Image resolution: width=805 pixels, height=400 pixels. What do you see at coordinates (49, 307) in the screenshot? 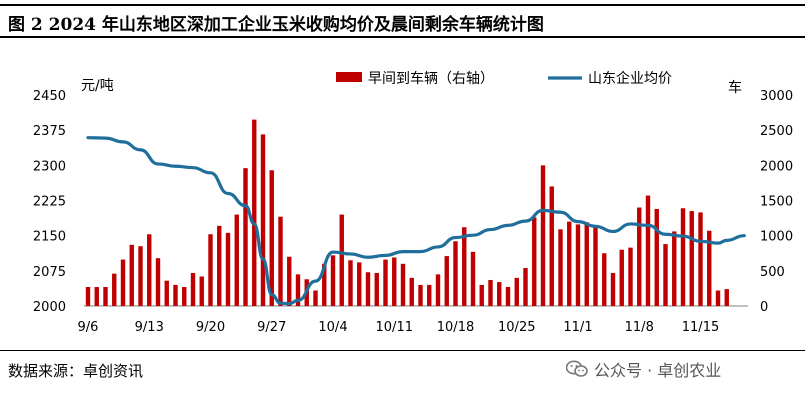
I see `left-tick-label: 2000` at bounding box center [49, 307].